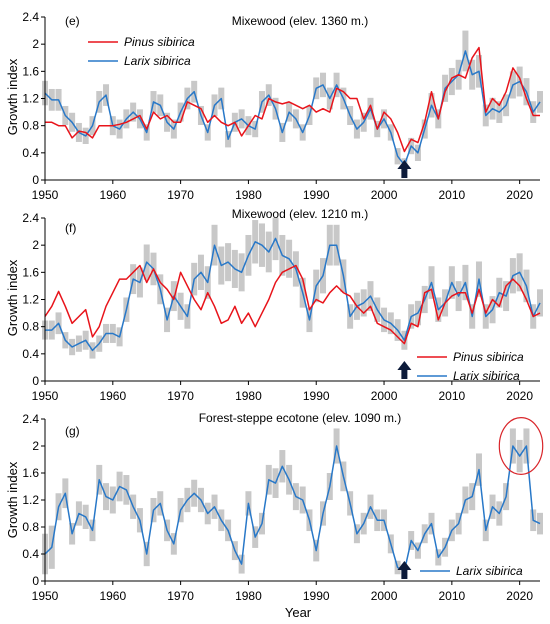  What do you see at coordinates (72, 431) in the screenshot?
I see `panel-g-letter: (g)` at bounding box center [72, 431].